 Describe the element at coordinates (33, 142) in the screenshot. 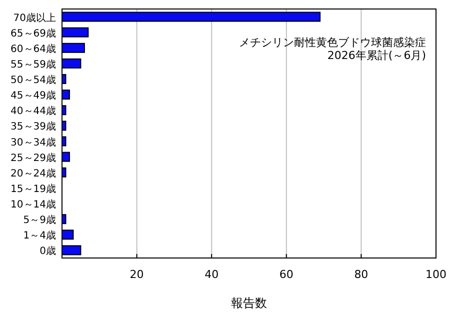

I see `y-tick-label: 30～34歳` at that location.